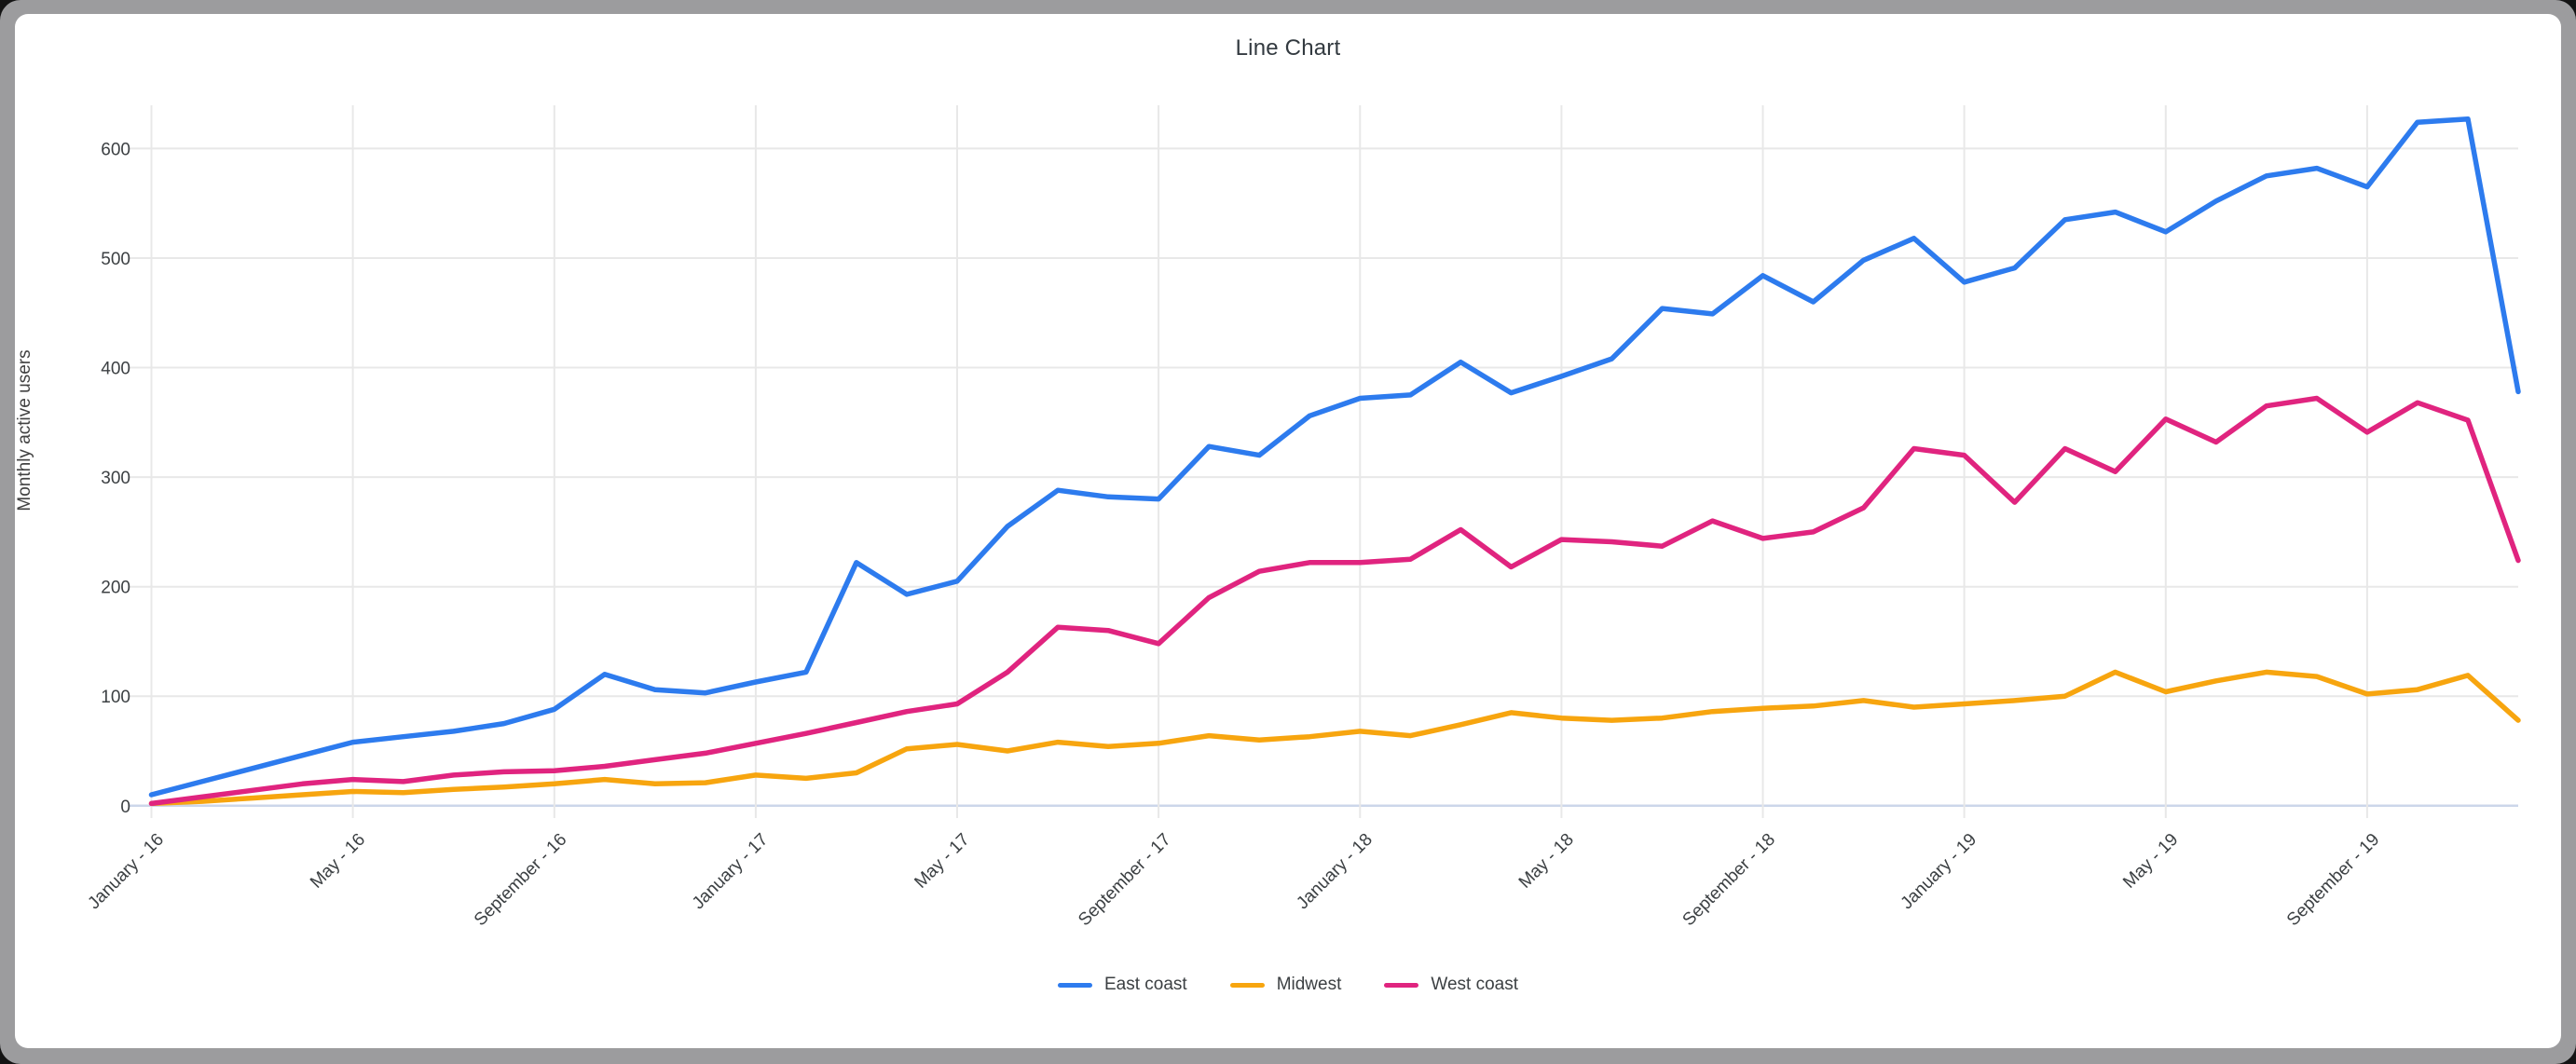  Describe the element at coordinates (125, 807) in the screenshot. I see `y-tick-label: 0` at that location.